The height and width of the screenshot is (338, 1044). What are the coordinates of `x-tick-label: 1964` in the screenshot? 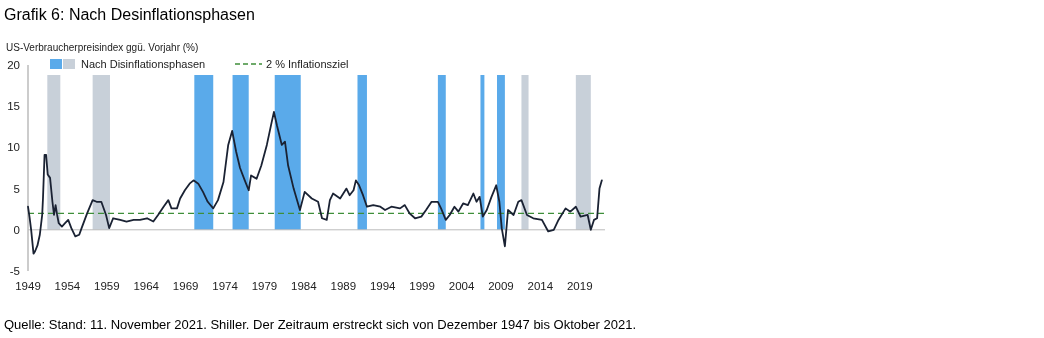 It's located at (146, 286).